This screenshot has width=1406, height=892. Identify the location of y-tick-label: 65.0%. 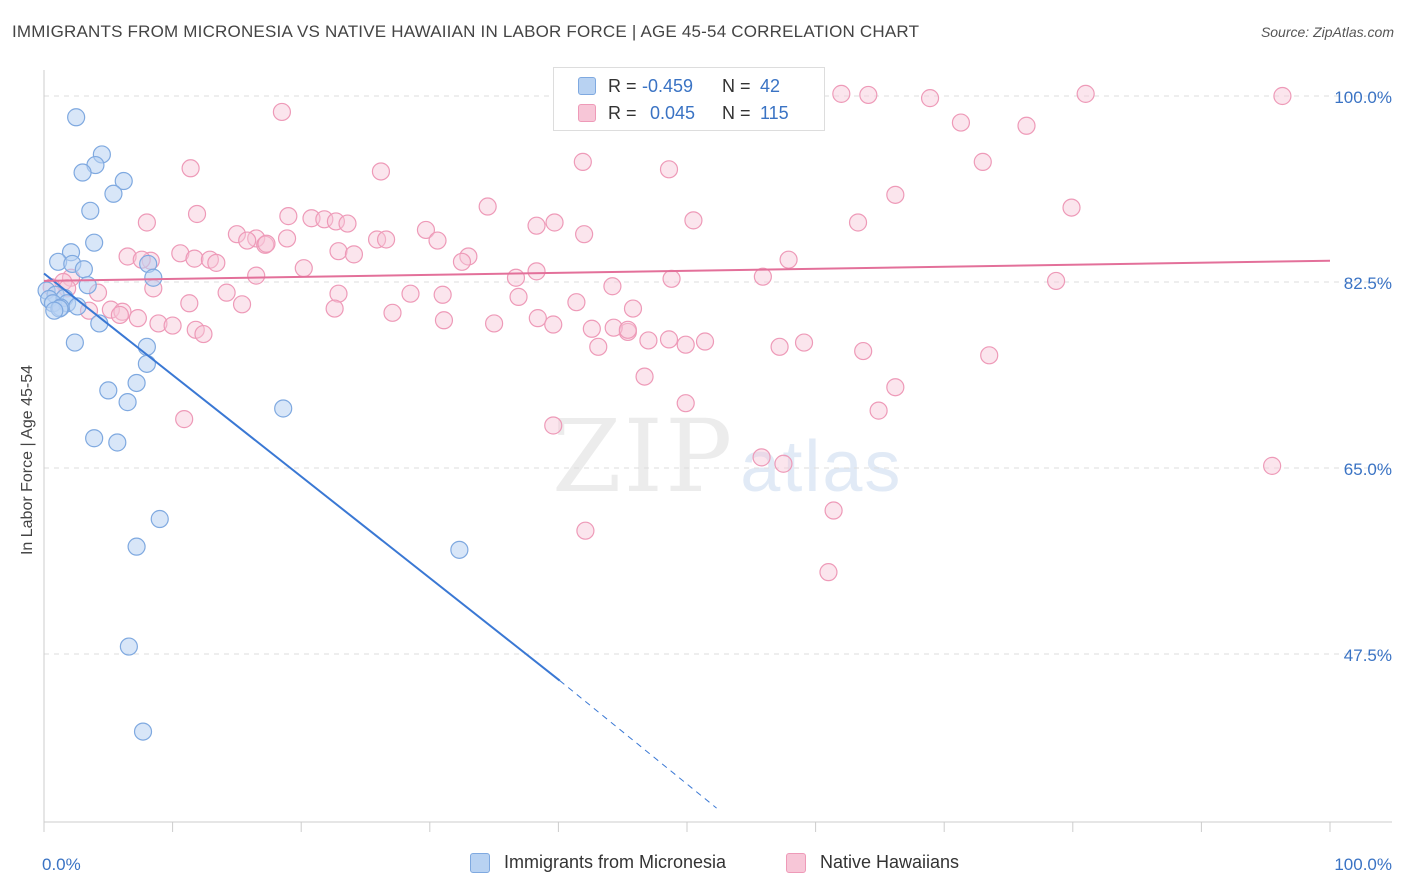
(1368, 469).